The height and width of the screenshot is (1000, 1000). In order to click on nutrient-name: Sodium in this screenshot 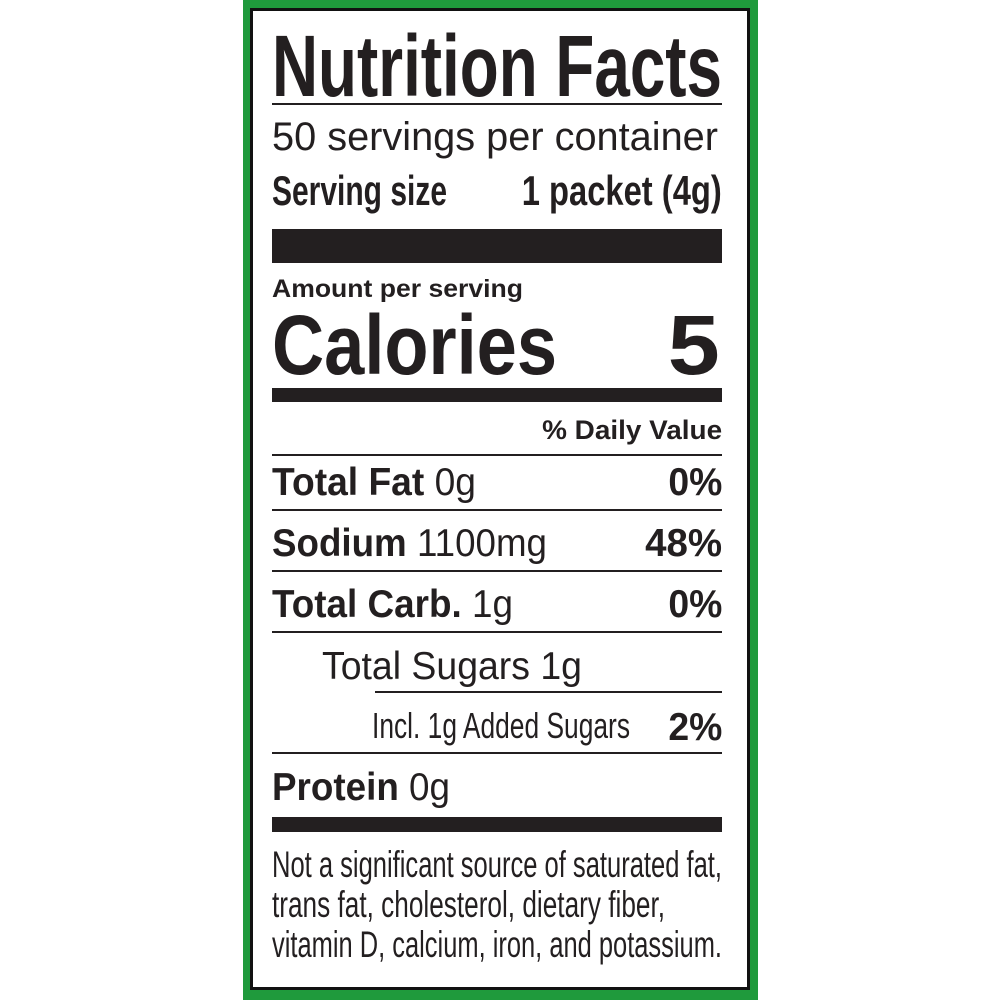, I will do `click(339, 543)`.